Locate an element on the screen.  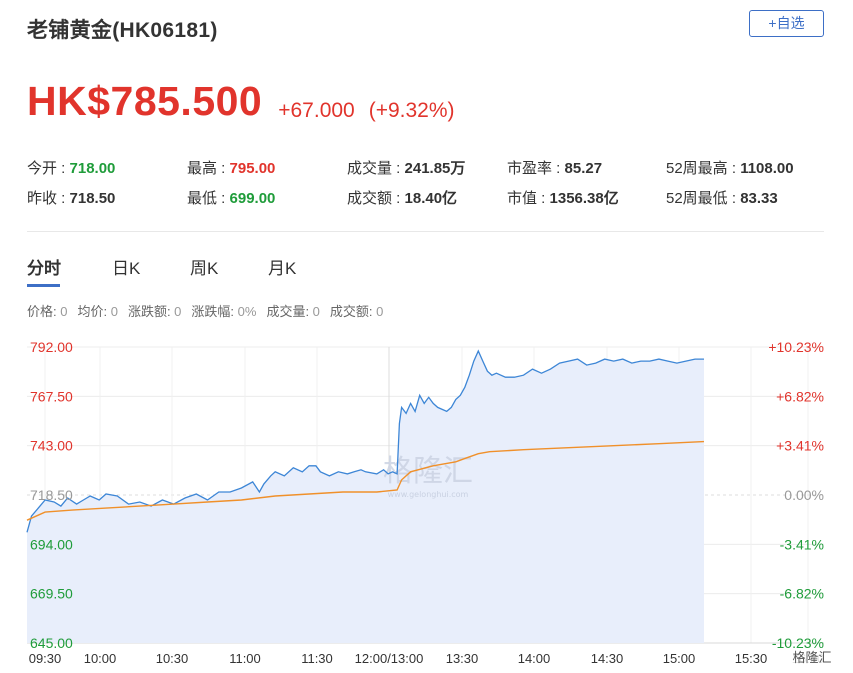
info-item-1: 均价: 0 is located at coordinates (97, 311).